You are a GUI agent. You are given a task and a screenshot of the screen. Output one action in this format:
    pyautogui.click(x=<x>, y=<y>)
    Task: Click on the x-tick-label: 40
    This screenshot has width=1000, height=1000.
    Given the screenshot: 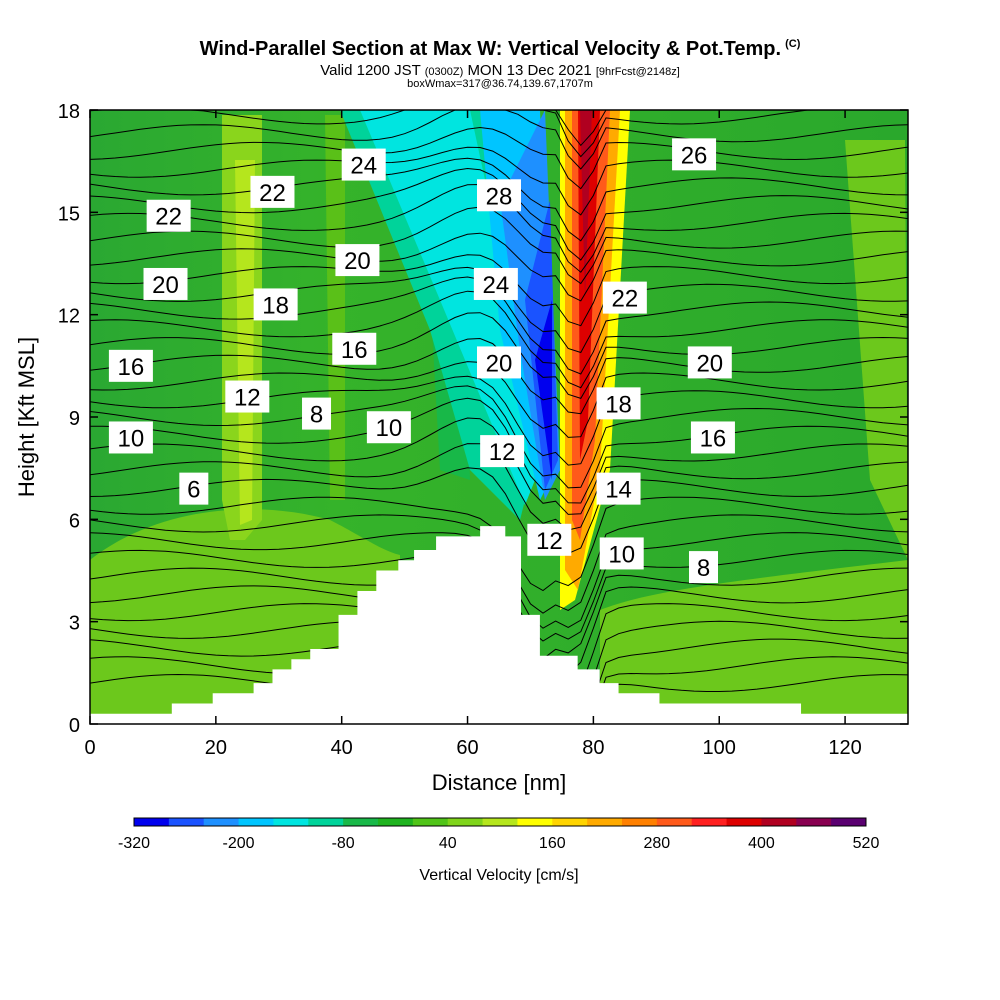 What is the action you would take?
    pyautogui.click(x=342, y=748)
    